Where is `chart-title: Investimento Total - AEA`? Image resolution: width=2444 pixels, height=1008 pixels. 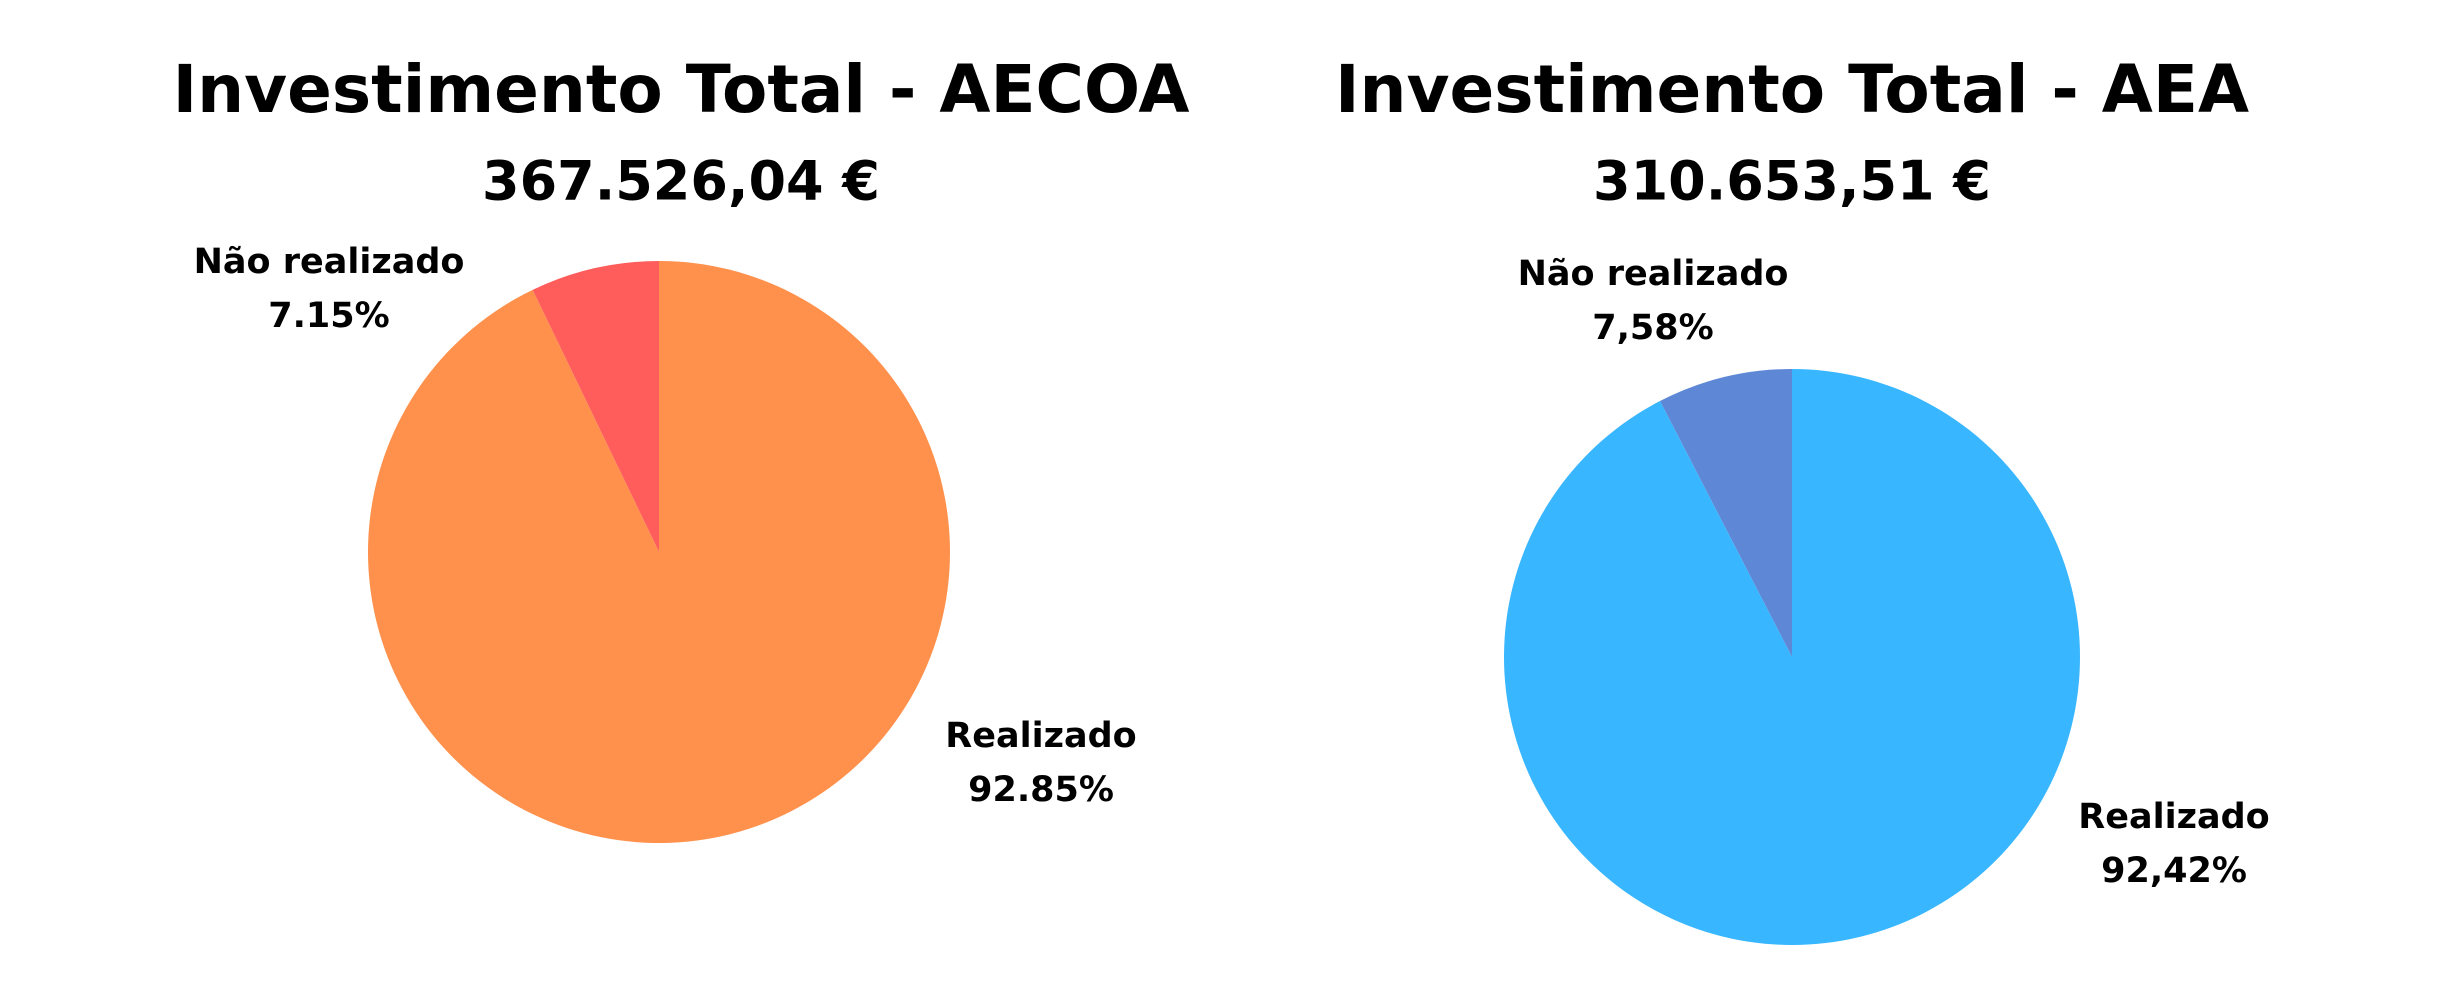
chart-title: Investimento Total - AEA is located at coordinates (1792, 89).